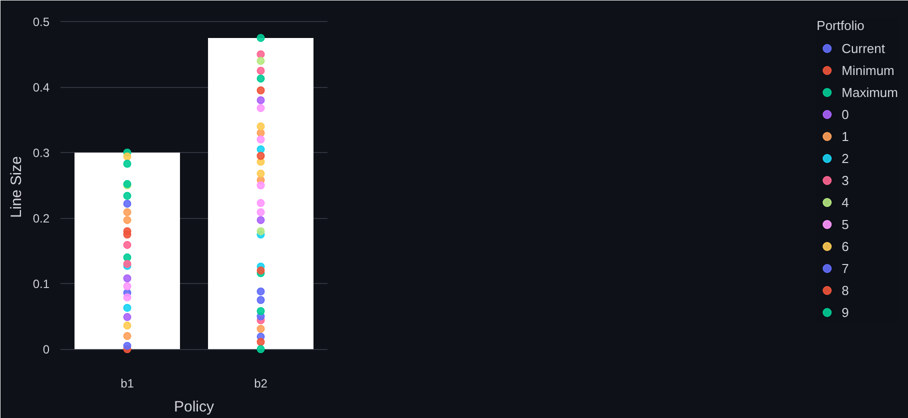 The width and height of the screenshot is (908, 418). I want to click on legend-label: Maximum, so click(870, 93).